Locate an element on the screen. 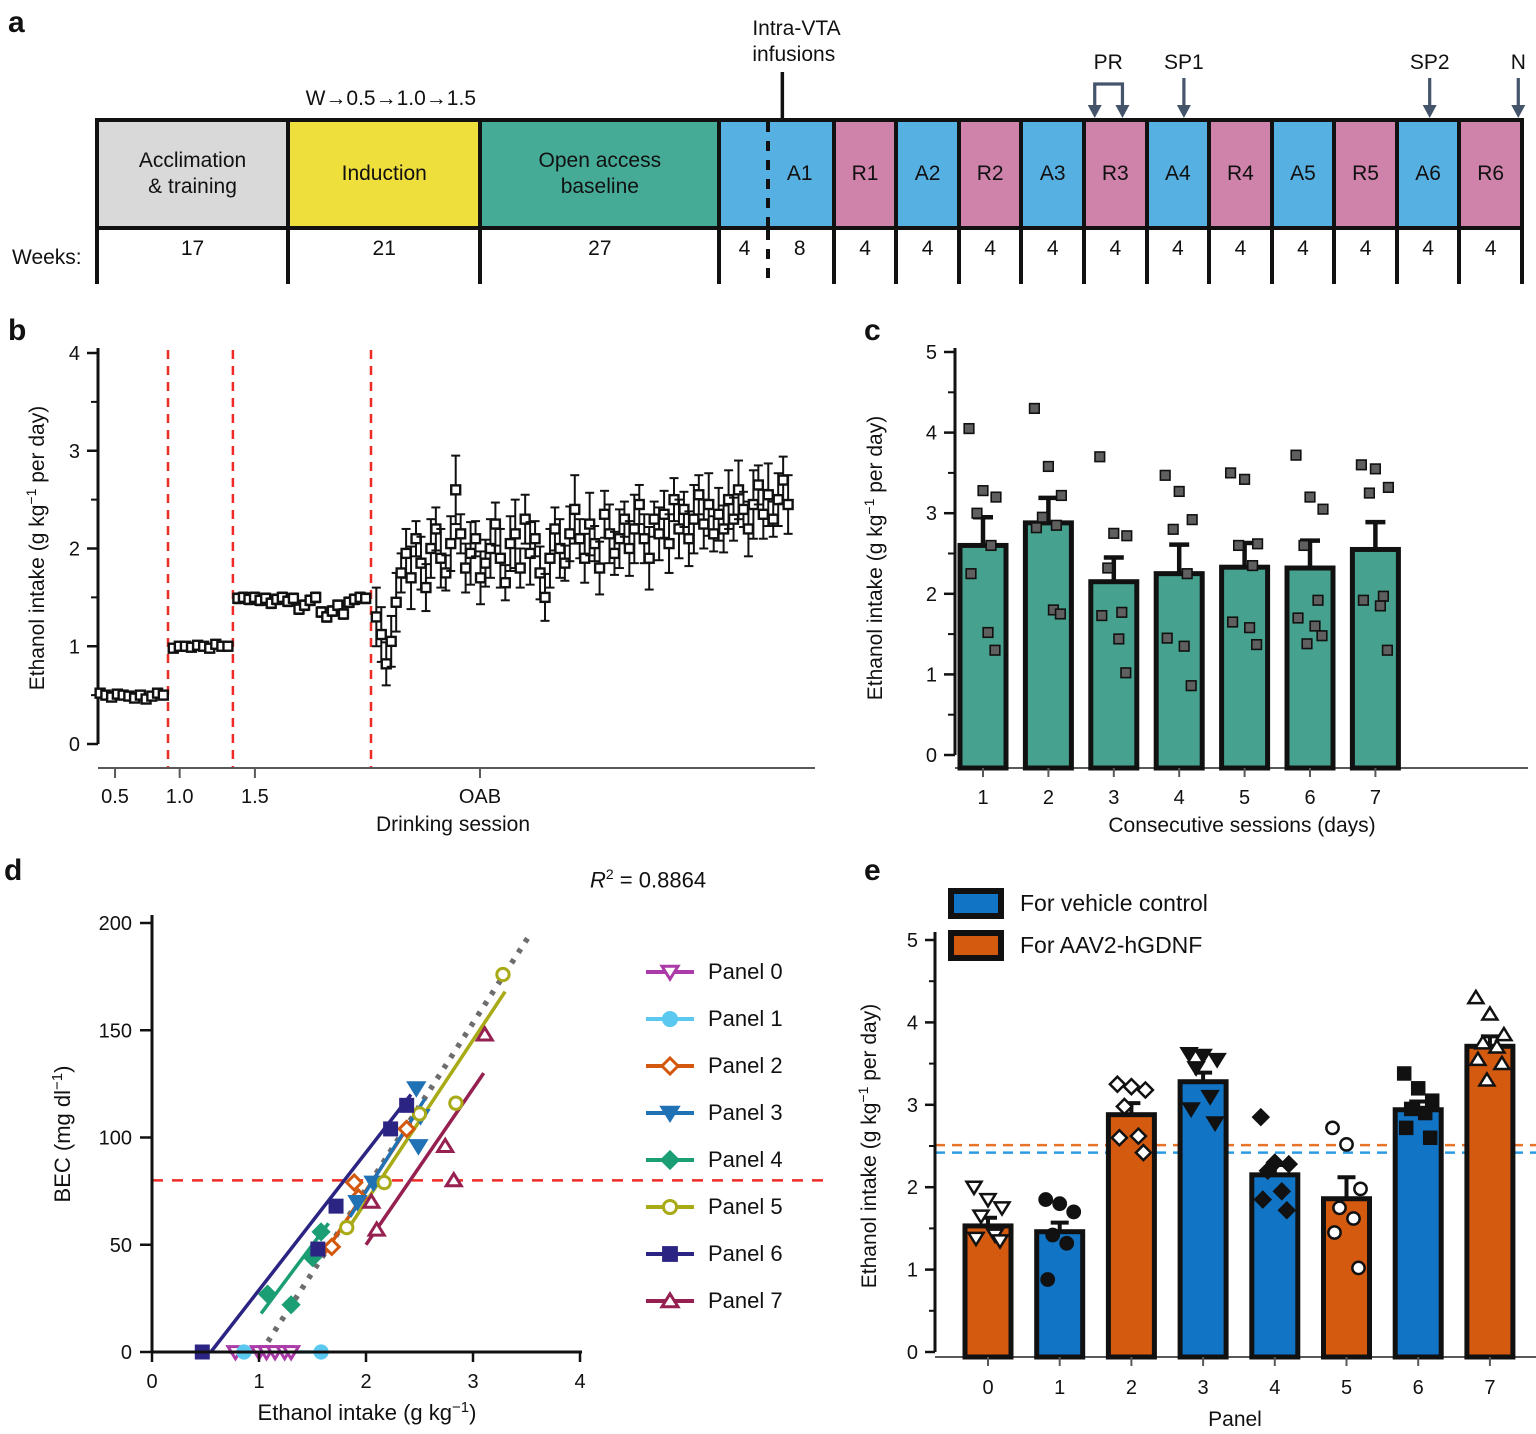  legend-item: Panel 6 is located at coordinates (713, 1253).